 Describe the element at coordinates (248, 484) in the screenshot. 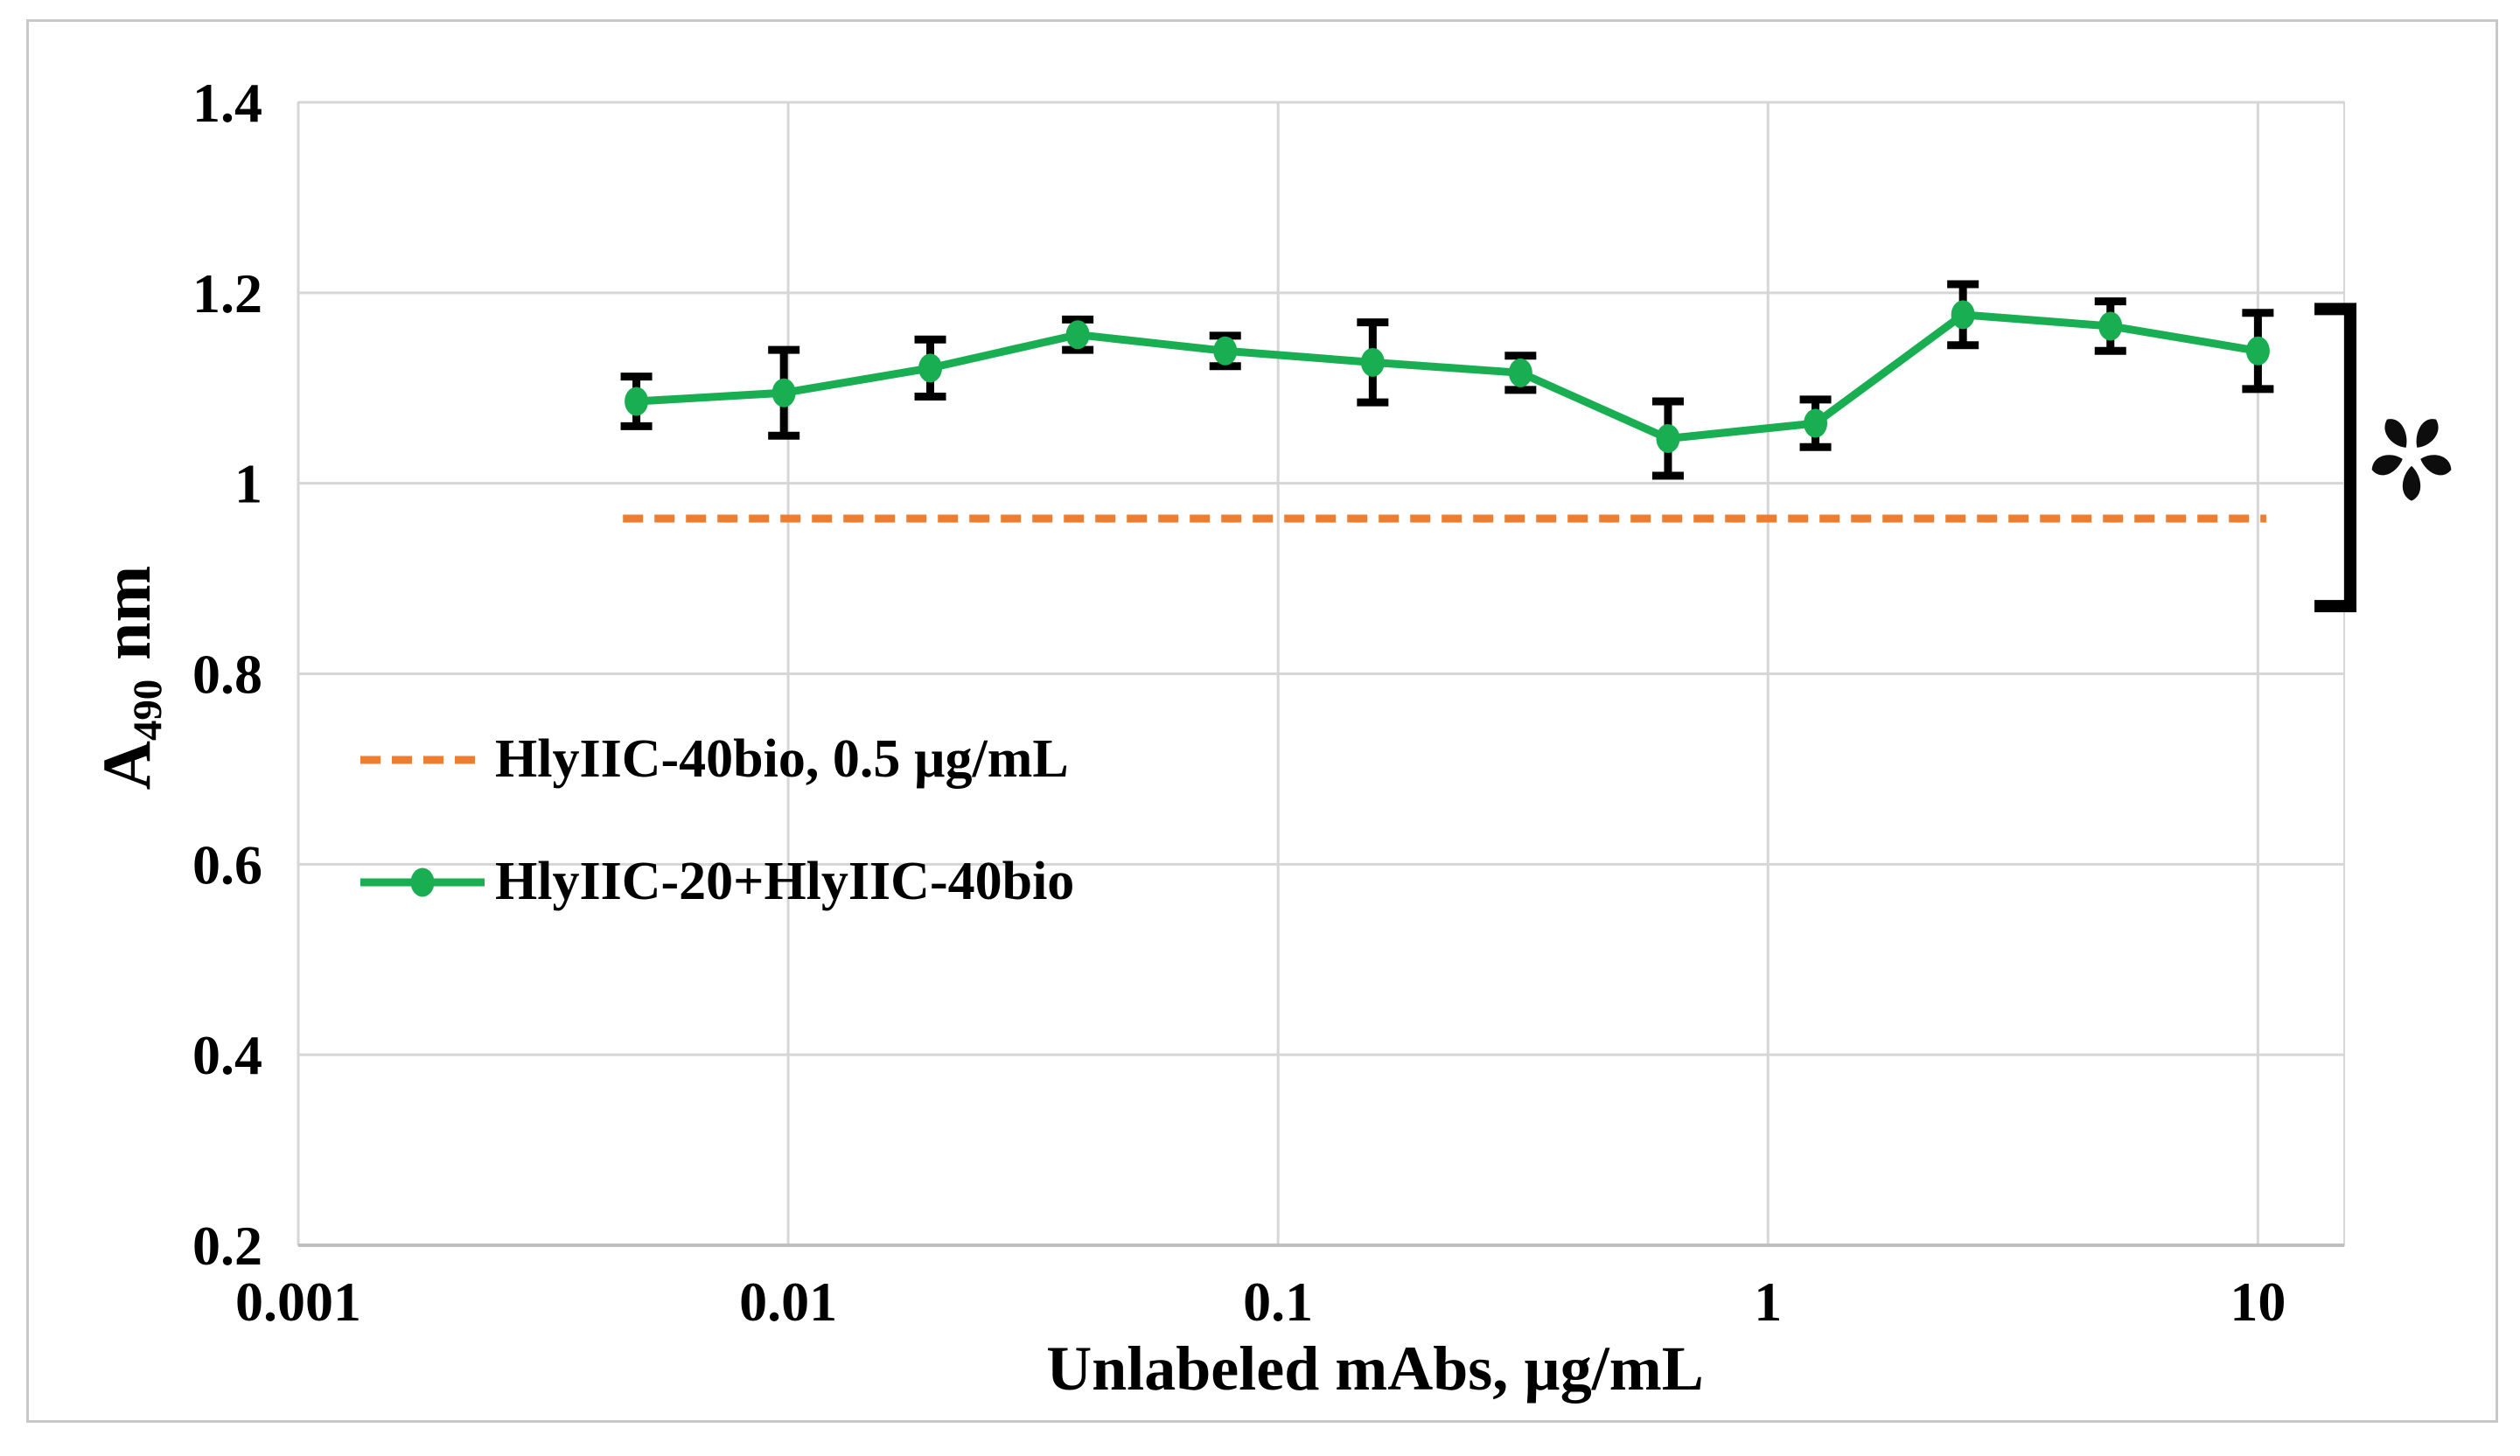

I see `y-tick-label: 1` at that location.